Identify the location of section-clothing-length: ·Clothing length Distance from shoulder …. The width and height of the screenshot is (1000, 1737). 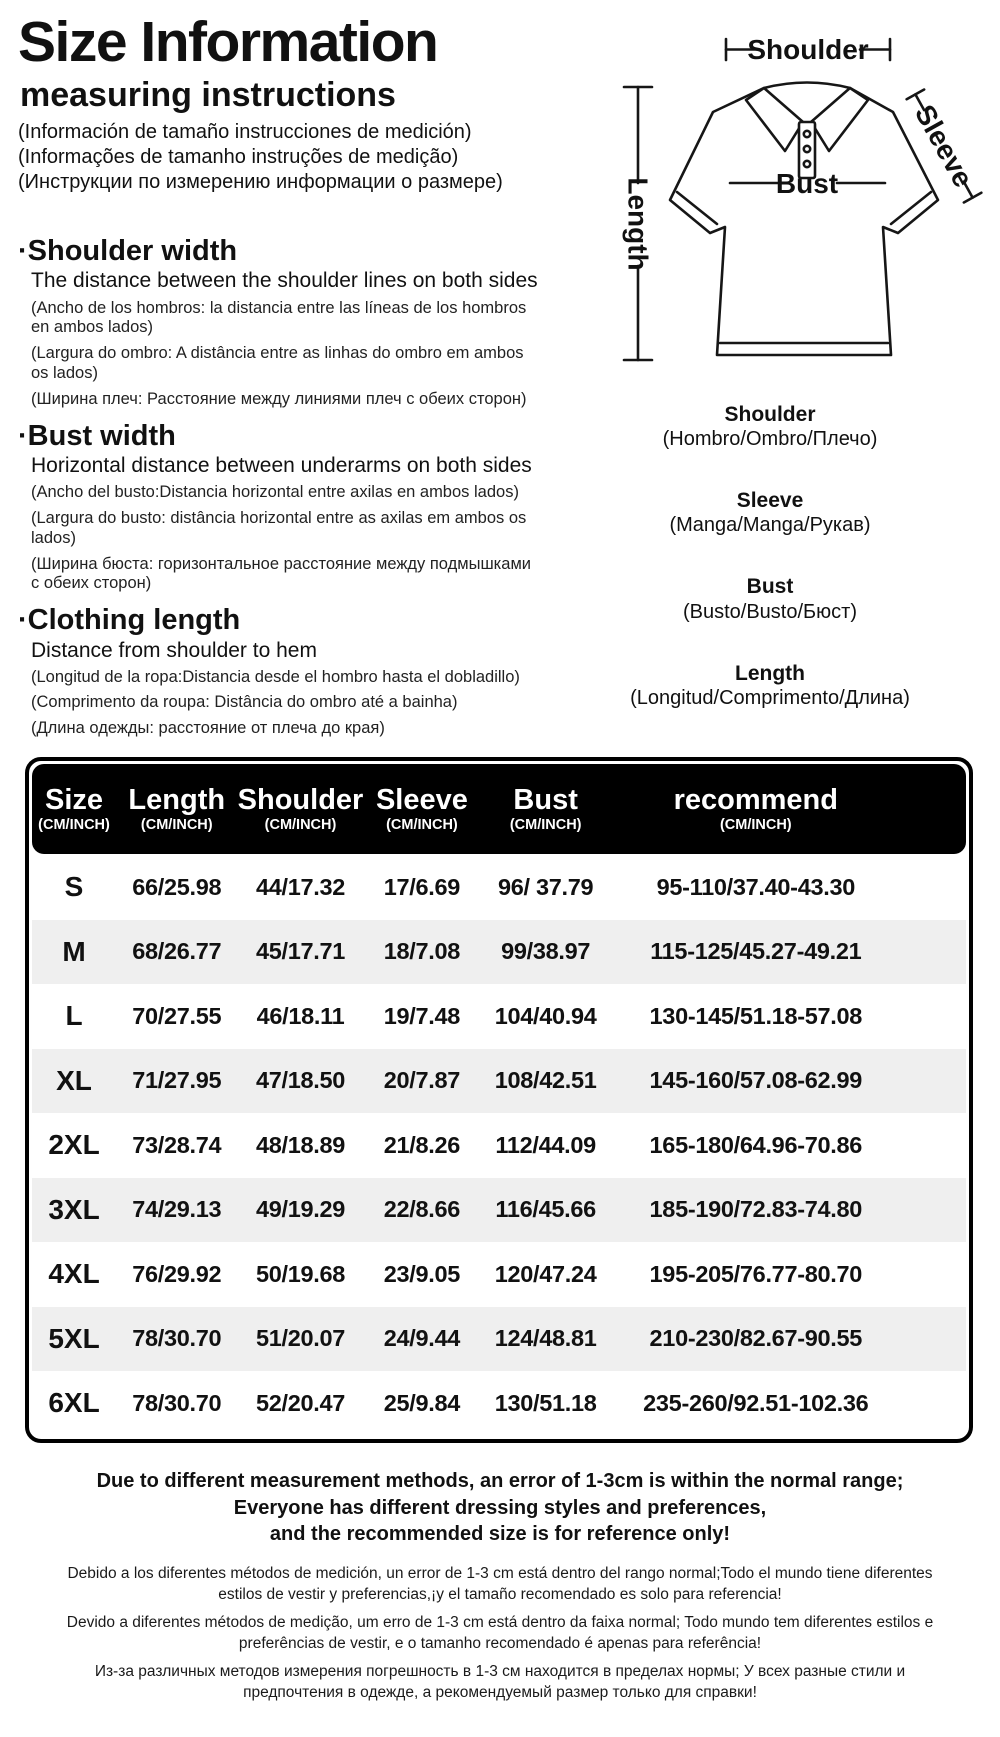
(285, 671).